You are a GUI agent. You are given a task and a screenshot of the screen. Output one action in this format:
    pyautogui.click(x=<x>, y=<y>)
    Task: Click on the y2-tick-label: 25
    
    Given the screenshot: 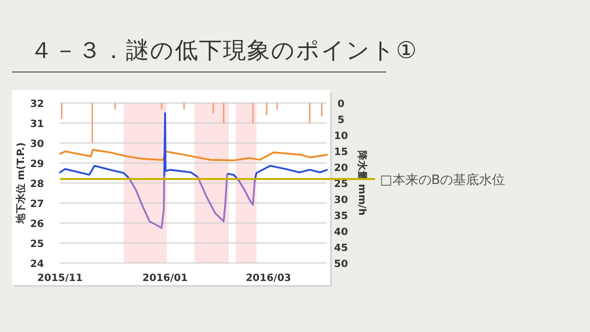 What is the action you would take?
    pyautogui.click(x=341, y=184)
    